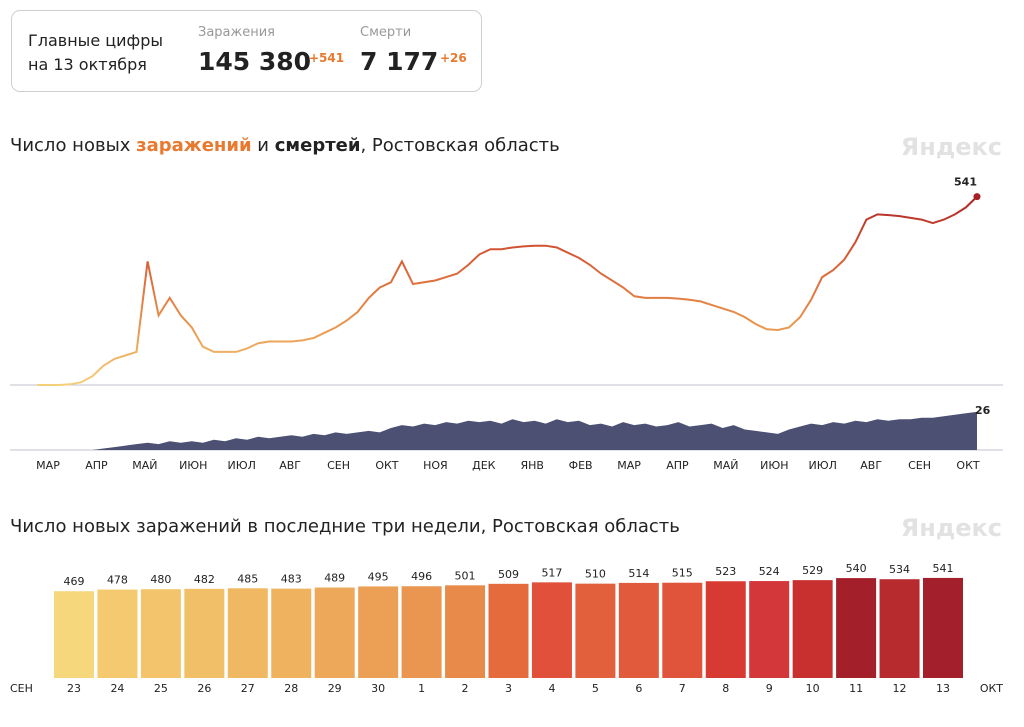 The width and height of the screenshot is (1024, 727). I want to click on deaths-delta: +26, so click(453, 58).